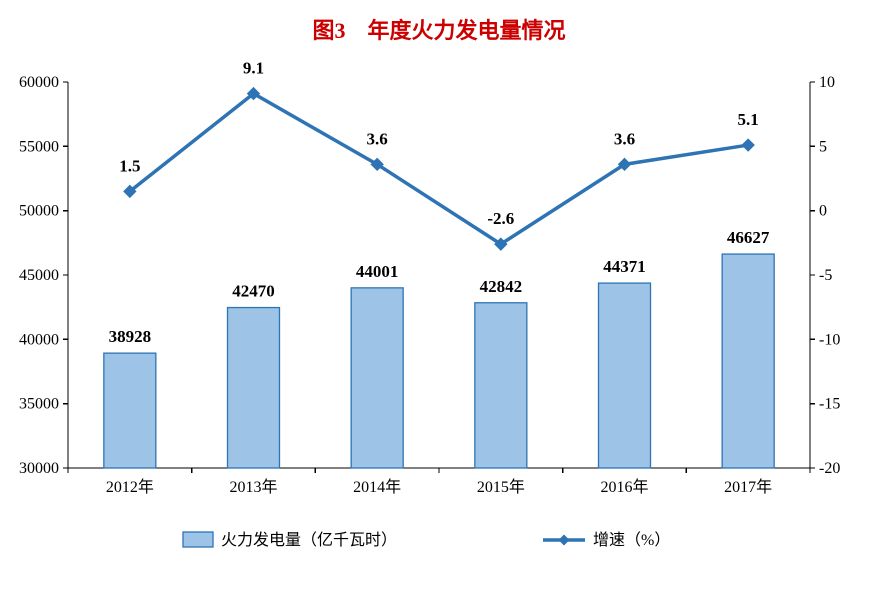  Describe the element at coordinates (829, 468) in the screenshot. I see `right-axis-tick-label: -20` at that location.